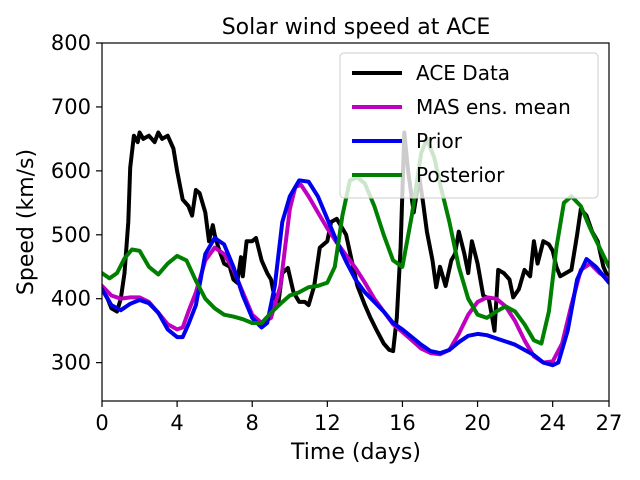  What do you see at coordinates (71, 107) in the screenshot?
I see `y-tick-label: 700` at bounding box center [71, 107].